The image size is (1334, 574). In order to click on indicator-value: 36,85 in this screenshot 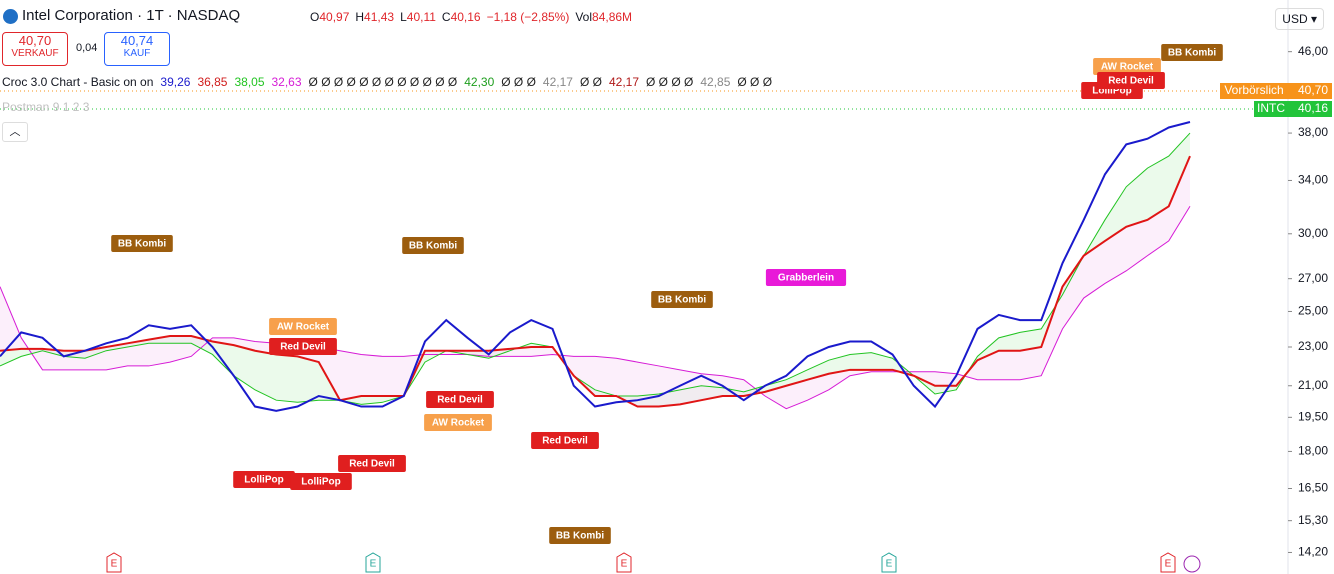, I will do `click(212, 82)`.